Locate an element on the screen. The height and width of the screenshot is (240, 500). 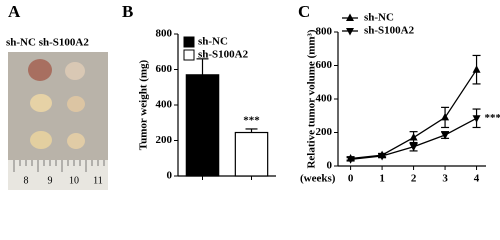
x-axis-label: (weeks) is located at coordinates (318, 179).